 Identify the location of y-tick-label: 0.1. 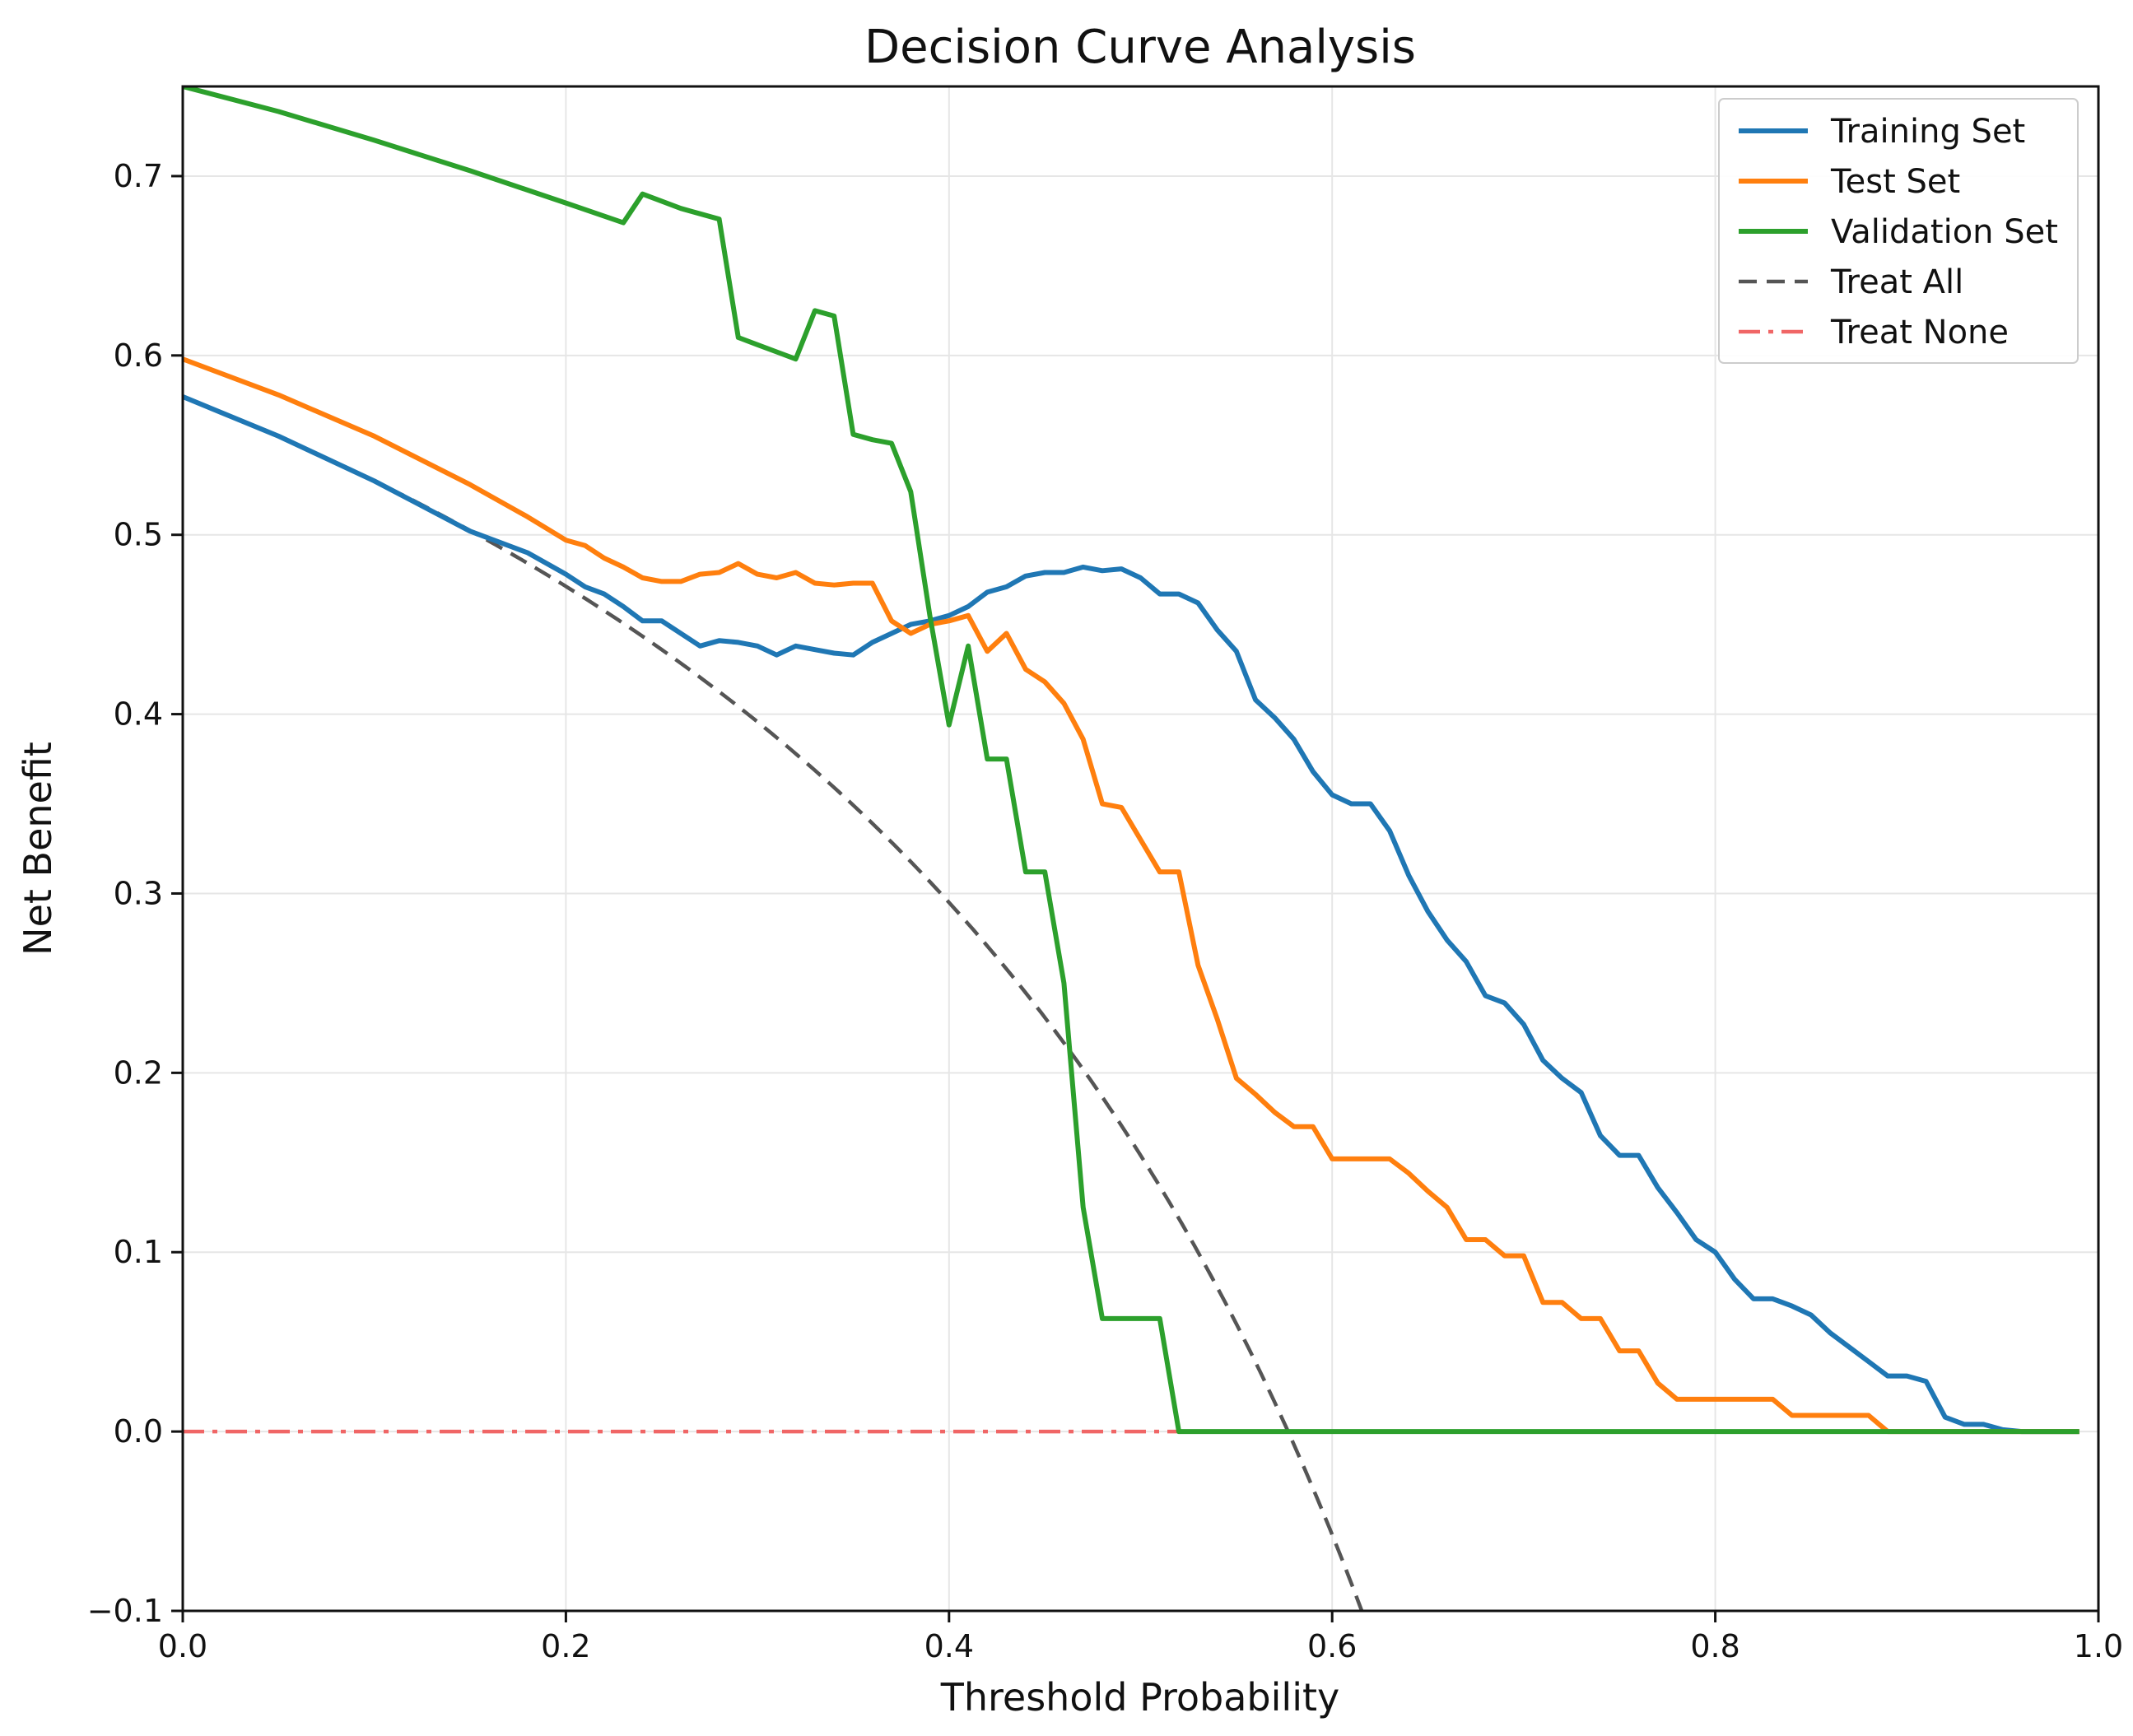
(138, 1252).